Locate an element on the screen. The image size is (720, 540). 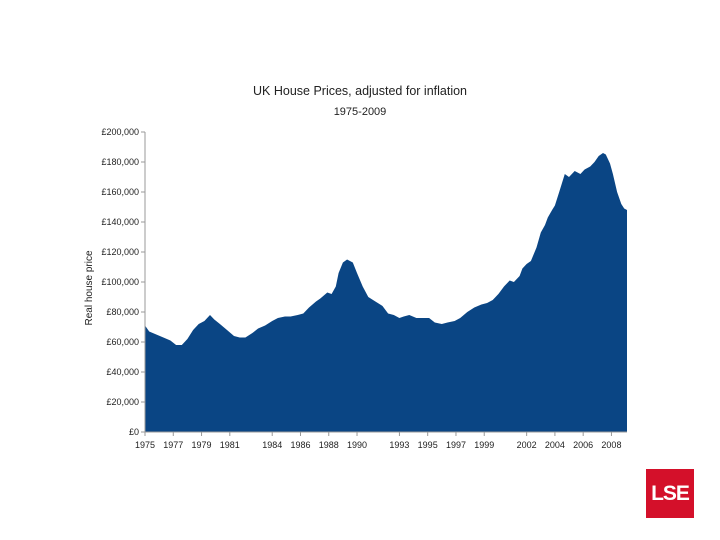
x-tick-label: 2006 is located at coordinates (583, 445).